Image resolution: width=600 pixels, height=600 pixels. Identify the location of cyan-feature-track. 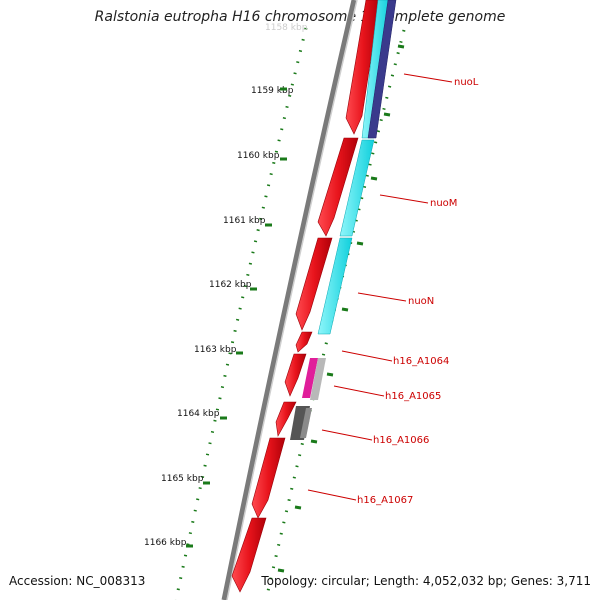
(354, 167).